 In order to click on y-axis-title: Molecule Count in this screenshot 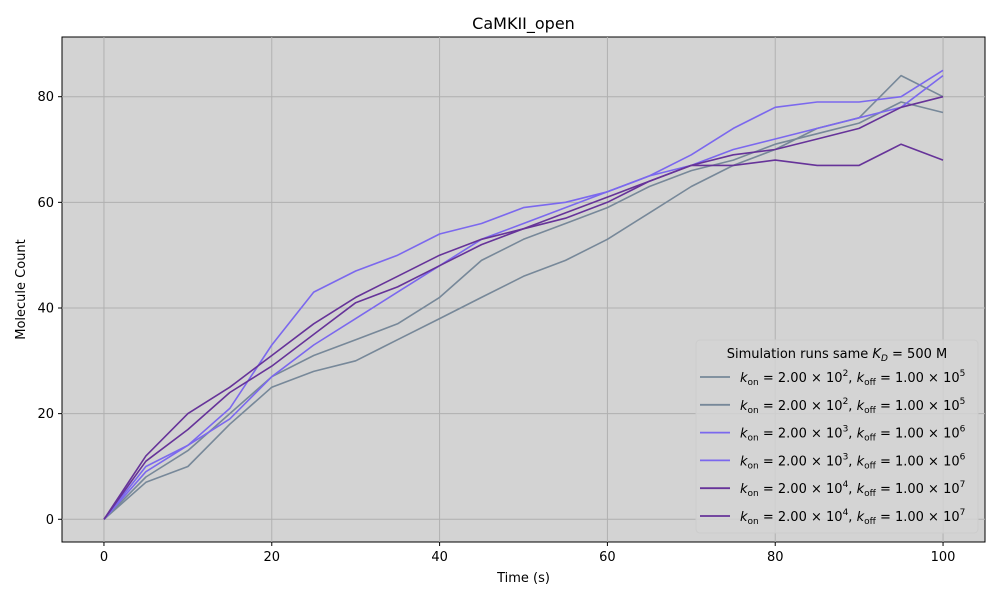, I will do `click(21, 289)`.